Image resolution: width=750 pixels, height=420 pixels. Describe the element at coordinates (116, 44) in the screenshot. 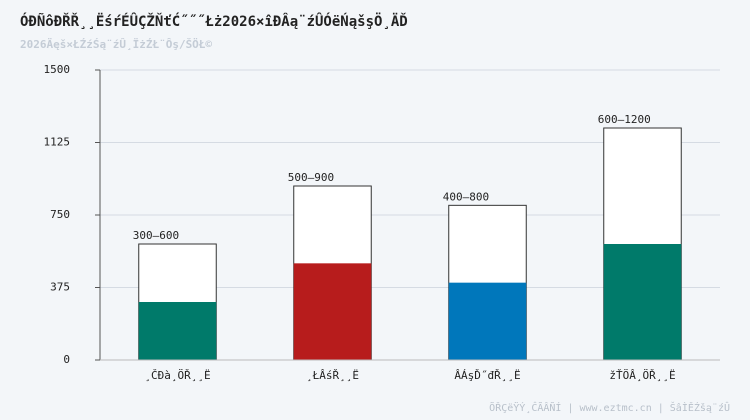

I see `chart-subtitle: 2026Äęš×ŁŹźŚą¨źÛ¸ÏżŹŁ¨Ôş/ŠÖŁ©` at that location.